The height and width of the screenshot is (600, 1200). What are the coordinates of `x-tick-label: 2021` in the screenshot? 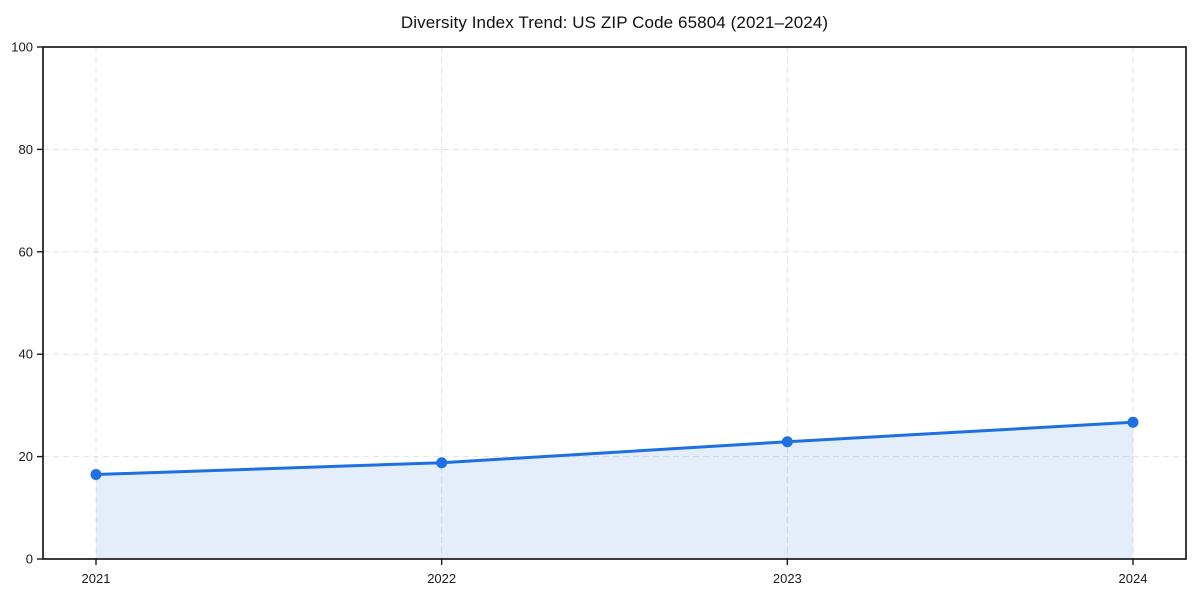 It's located at (96, 578).